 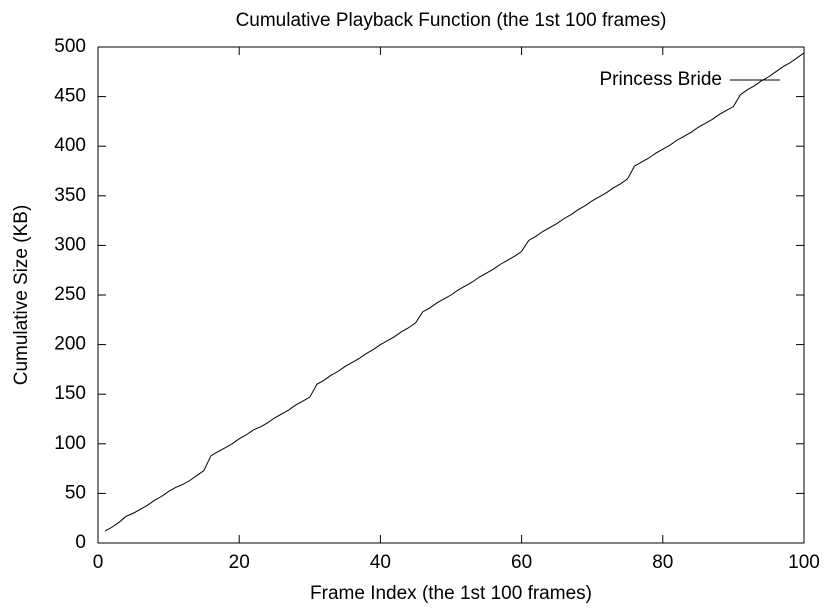 What do you see at coordinates (661, 79) in the screenshot?
I see `legend-label: Princess Bride` at bounding box center [661, 79].